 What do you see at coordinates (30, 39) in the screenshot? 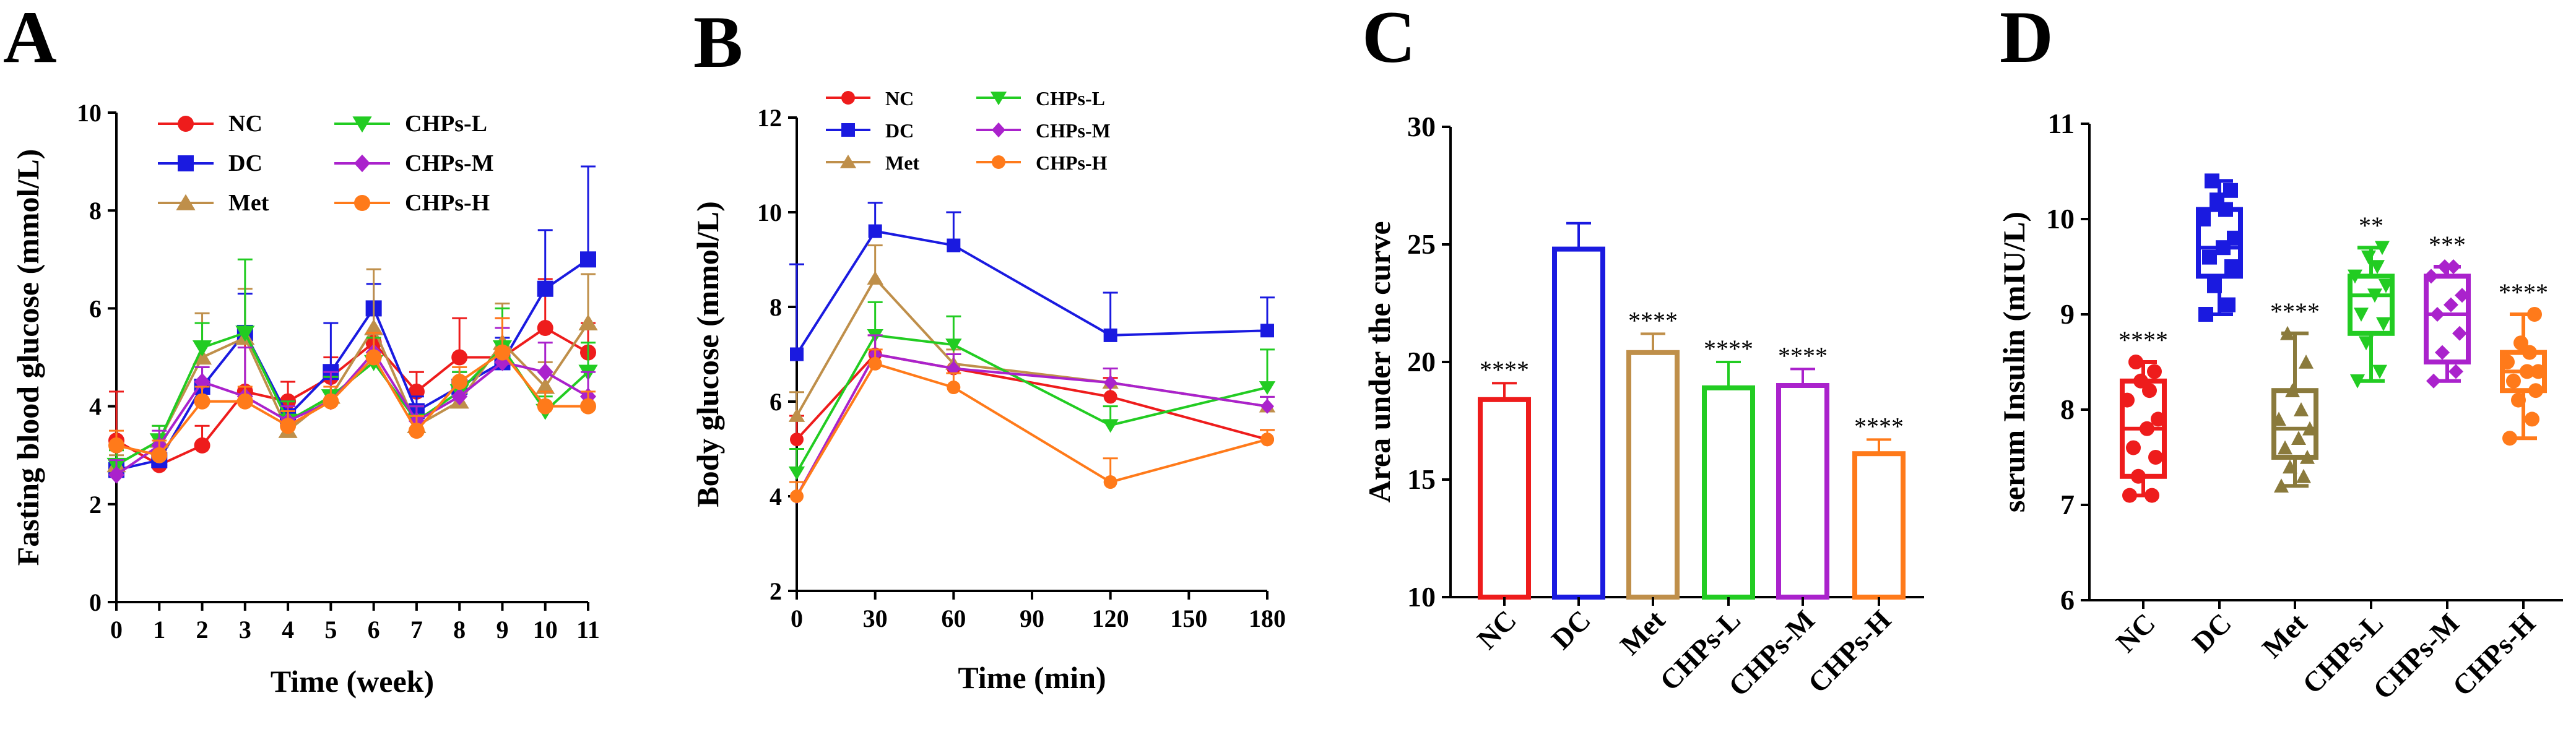
I see `panel-letter-a: A` at bounding box center [30, 39].